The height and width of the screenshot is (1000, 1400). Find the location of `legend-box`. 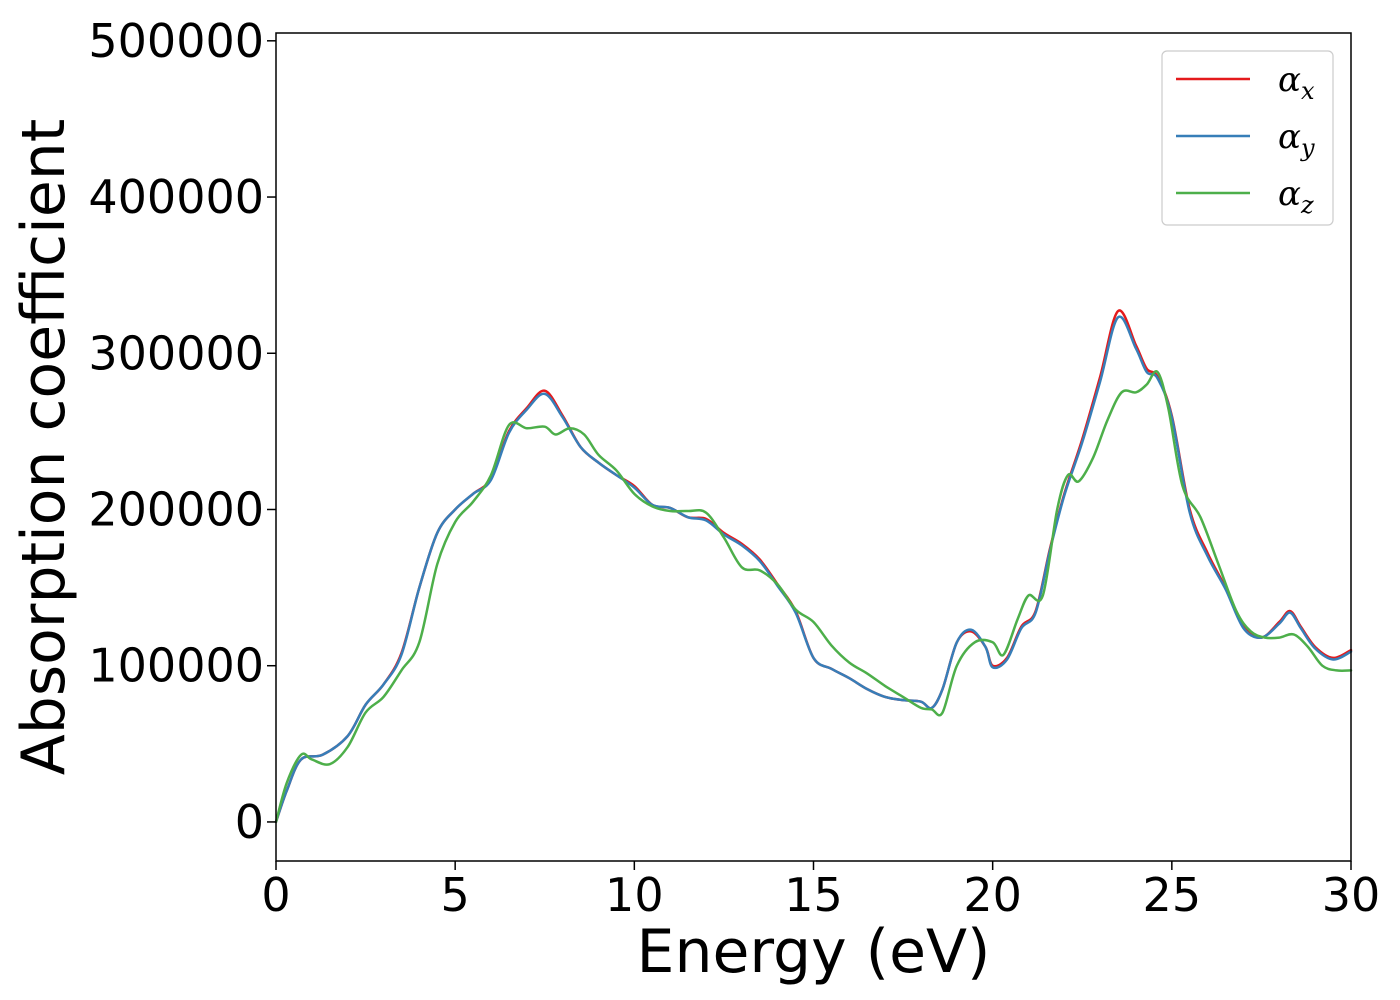

legend-box is located at coordinates (1247, 138).